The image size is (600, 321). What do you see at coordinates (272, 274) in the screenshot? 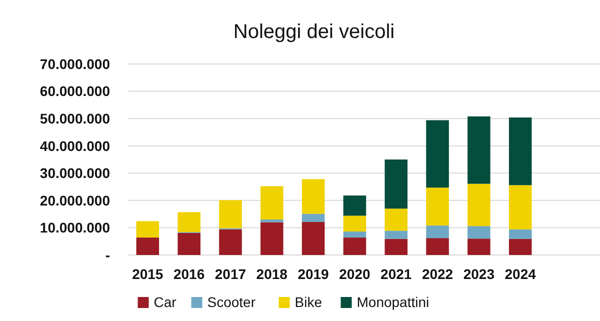
I see `x-tick-label: 2018` at bounding box center [272, 274].